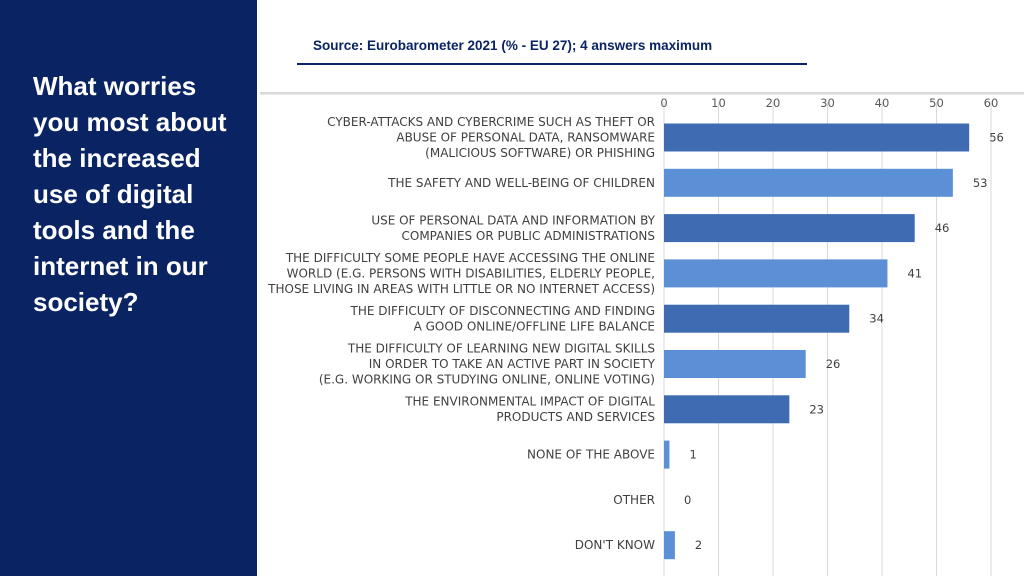  I want to click on category-label: NONE OF THE ABOVE, so click(591, 455).